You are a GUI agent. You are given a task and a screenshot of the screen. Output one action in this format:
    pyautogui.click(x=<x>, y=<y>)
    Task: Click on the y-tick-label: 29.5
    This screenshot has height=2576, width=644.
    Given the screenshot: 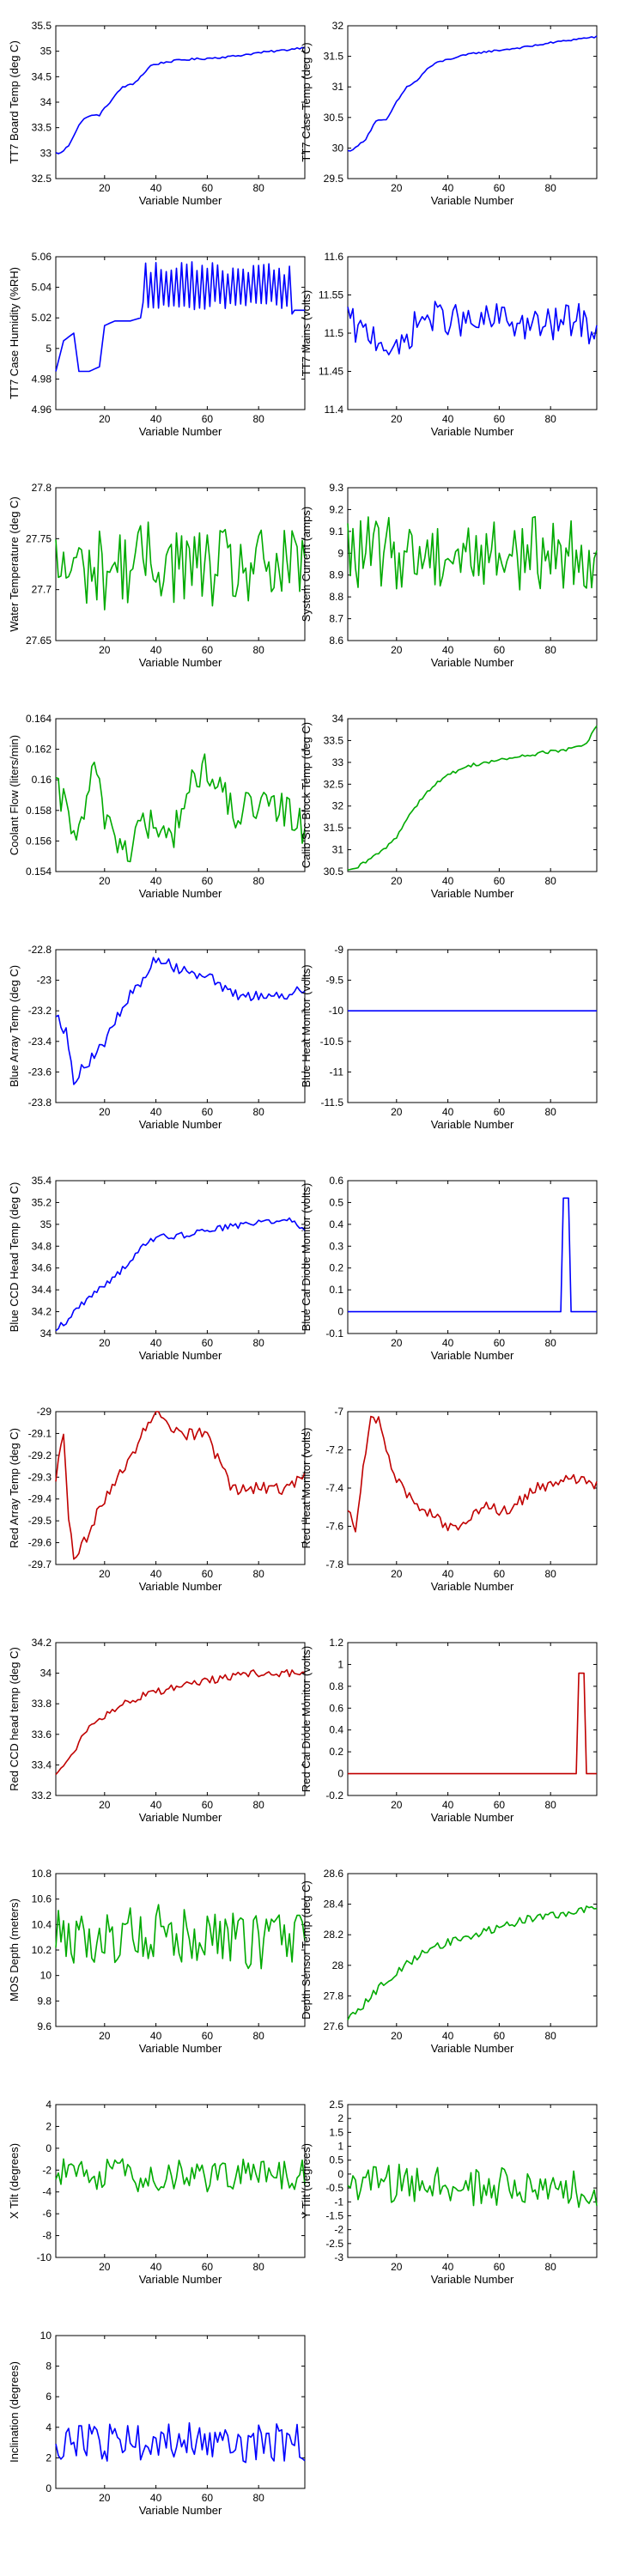 What is the action you would take?
    pyautogui.click(x=334, y=179)
    